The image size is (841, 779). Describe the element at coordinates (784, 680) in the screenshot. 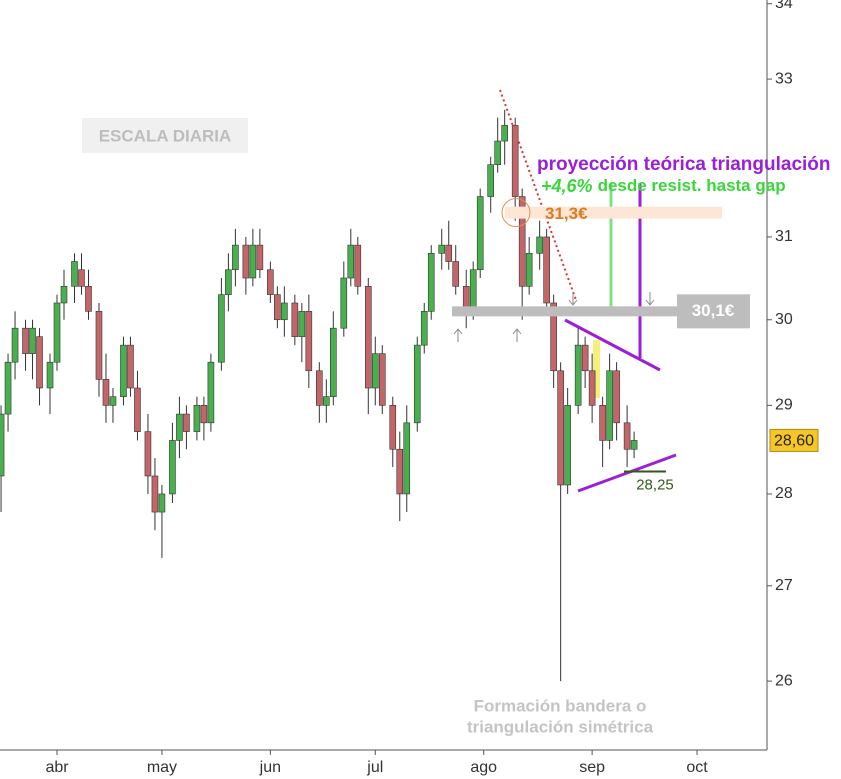

I see `y-tick-label: 26` at that location.